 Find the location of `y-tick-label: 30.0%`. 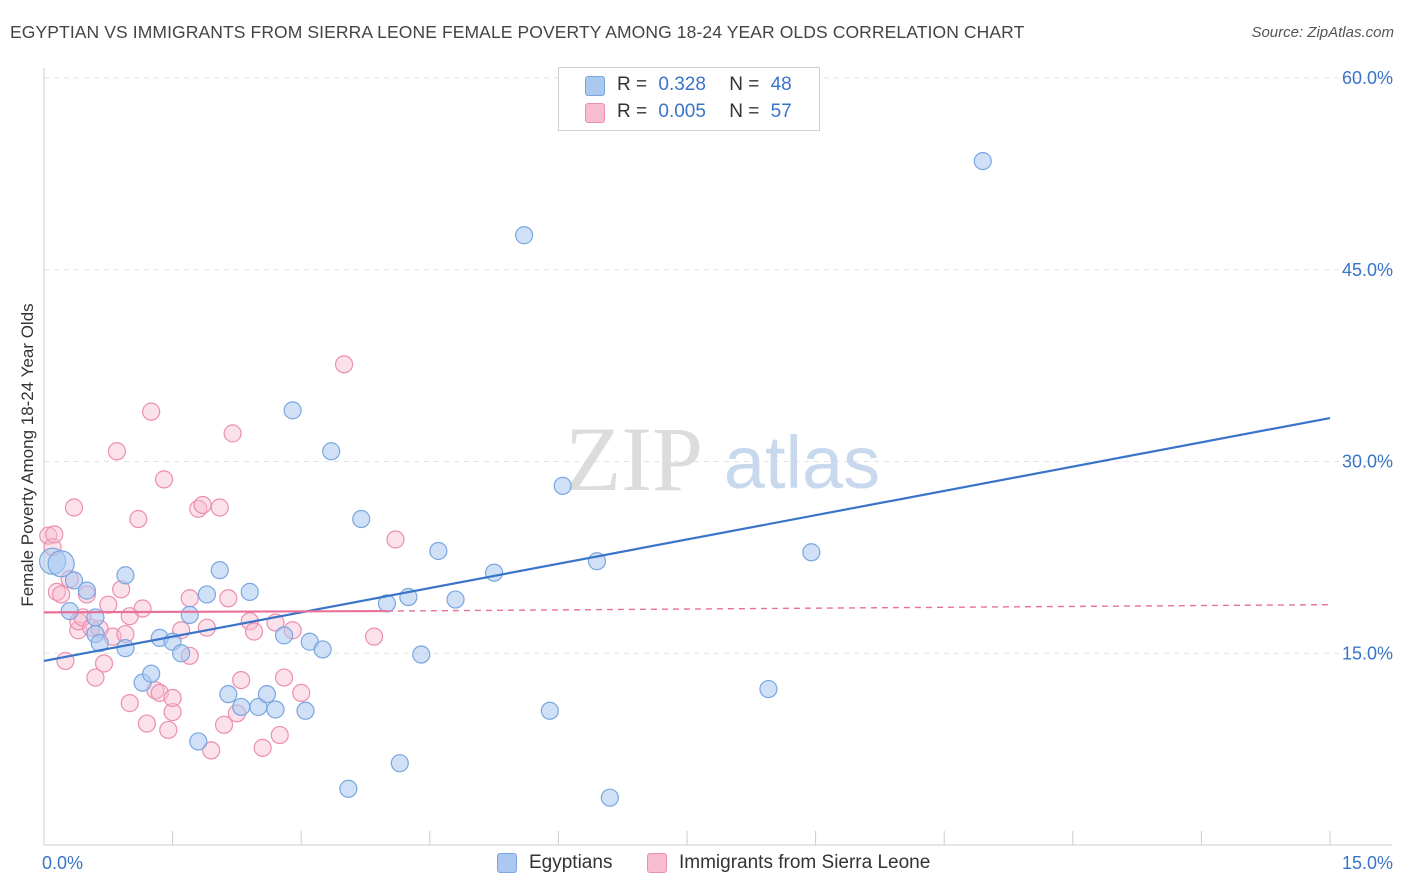

y-tick-label: 30.0% is located at coordinates (1367, 462).